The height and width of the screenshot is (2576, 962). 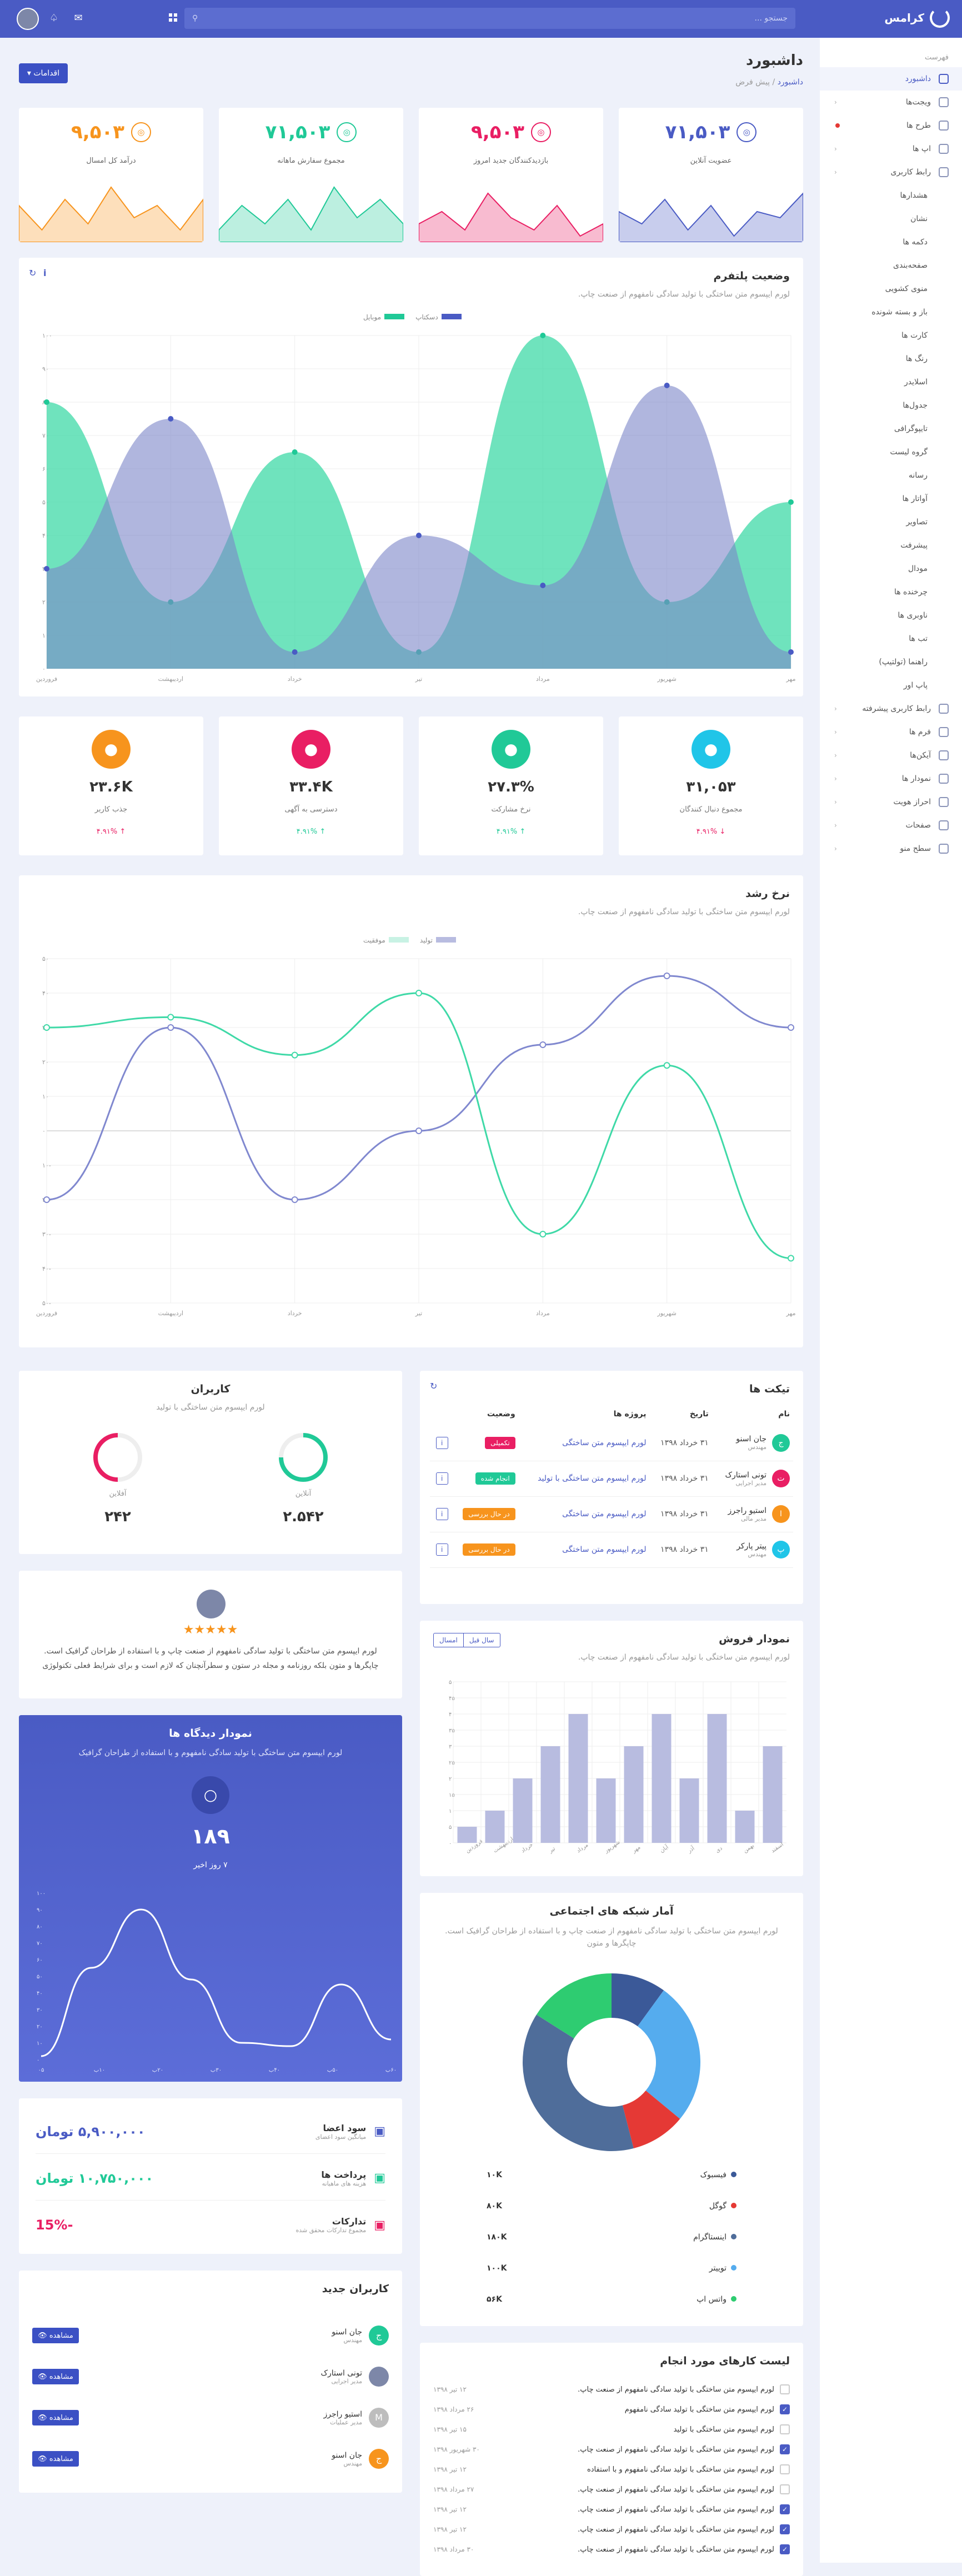 What do you see at coordinates (891, 429) in the screenshot?
I see `sidebar-item: تایپوگرافی` at bounding box center [891, 429].